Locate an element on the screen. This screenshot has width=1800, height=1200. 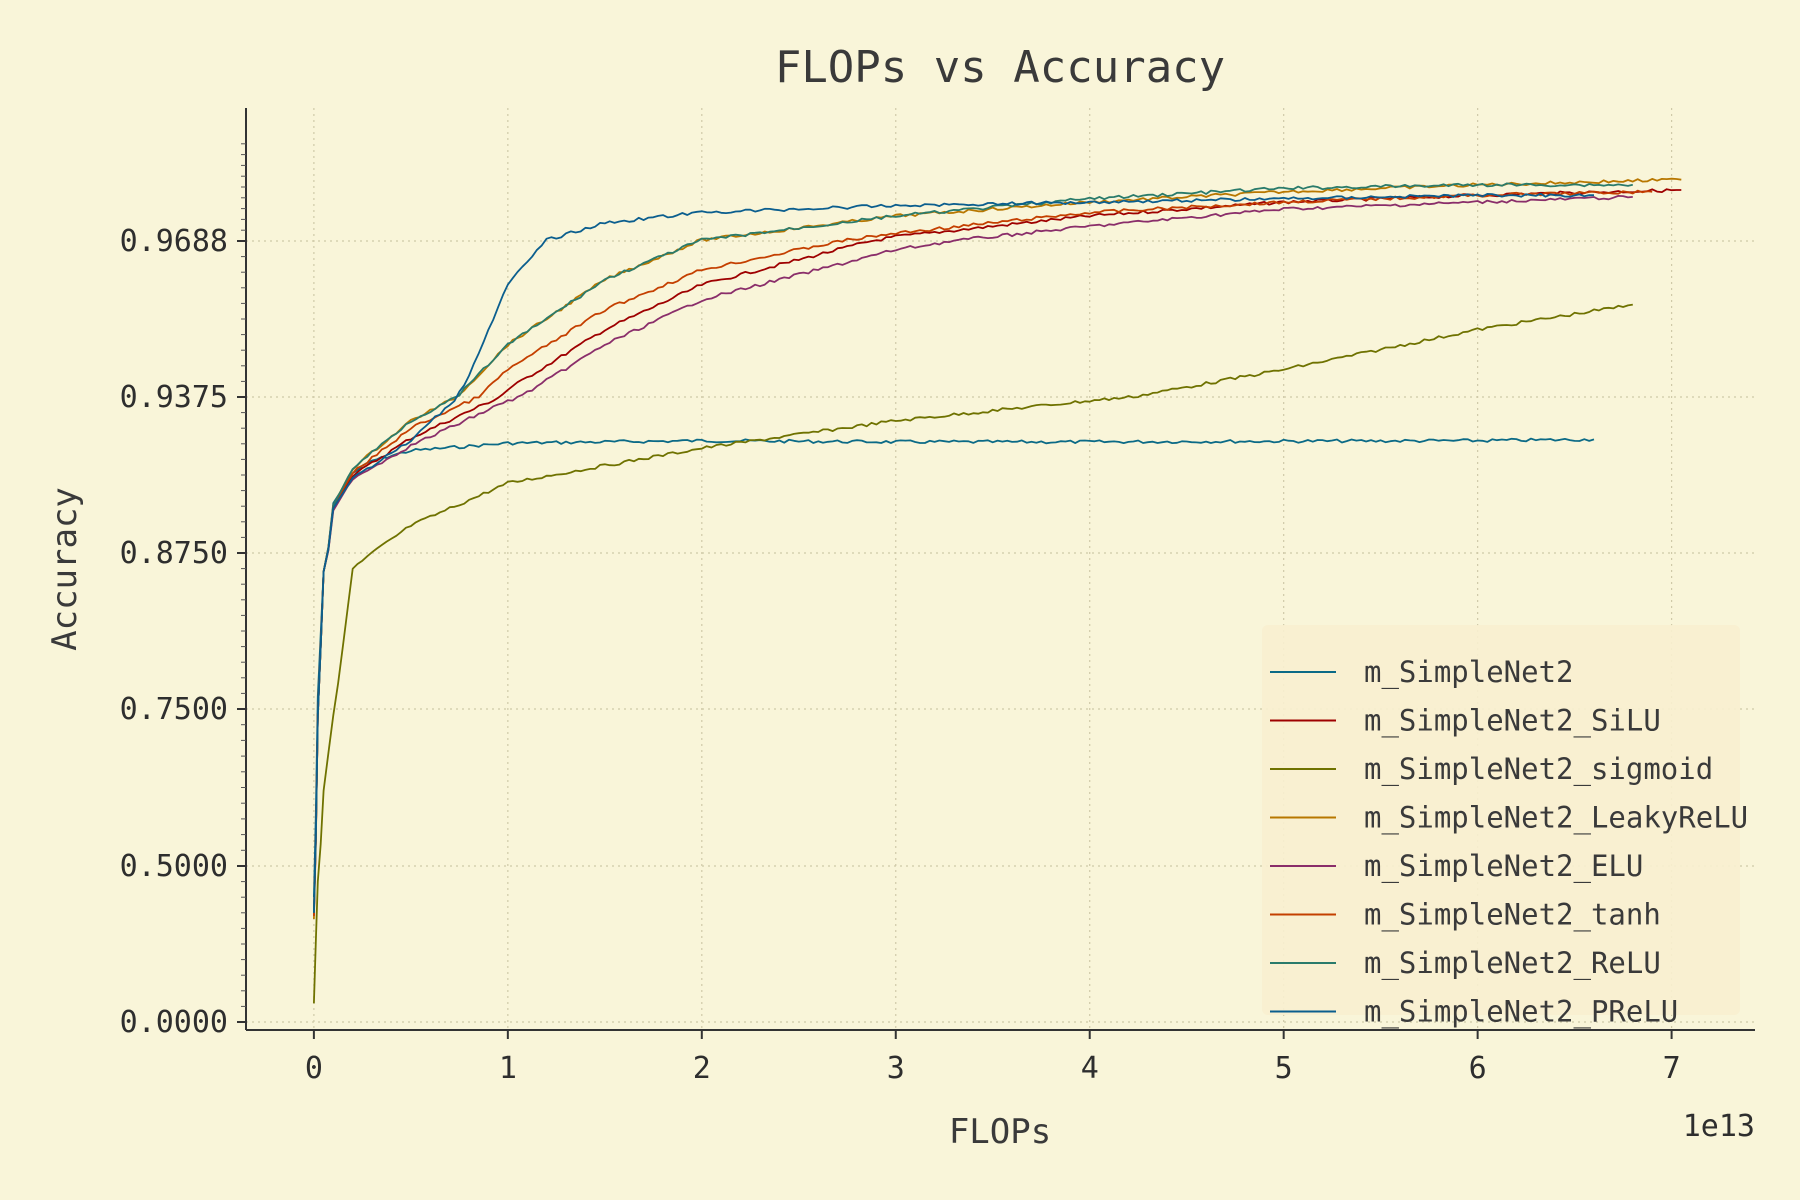
legend-label: m_SimpleNet2_LeakyReLU is located at coordinates (1556, 818).